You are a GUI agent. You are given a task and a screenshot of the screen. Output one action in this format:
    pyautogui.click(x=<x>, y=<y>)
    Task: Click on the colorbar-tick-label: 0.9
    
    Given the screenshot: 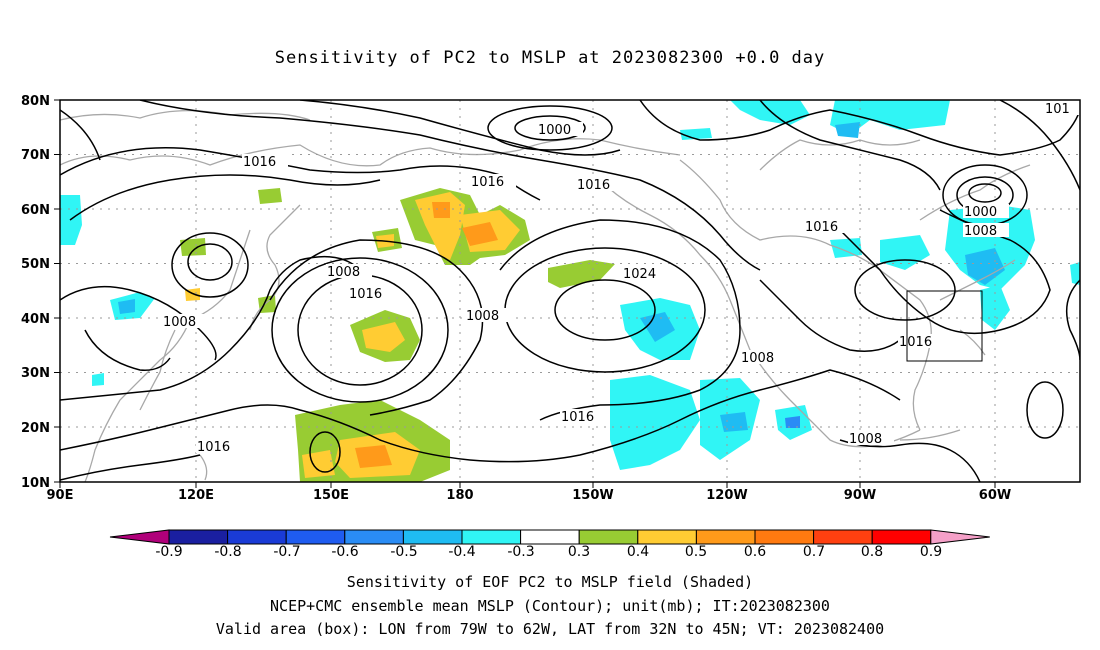 What is the action you would take?
    pyautogui.click(x=931, y=552)
    